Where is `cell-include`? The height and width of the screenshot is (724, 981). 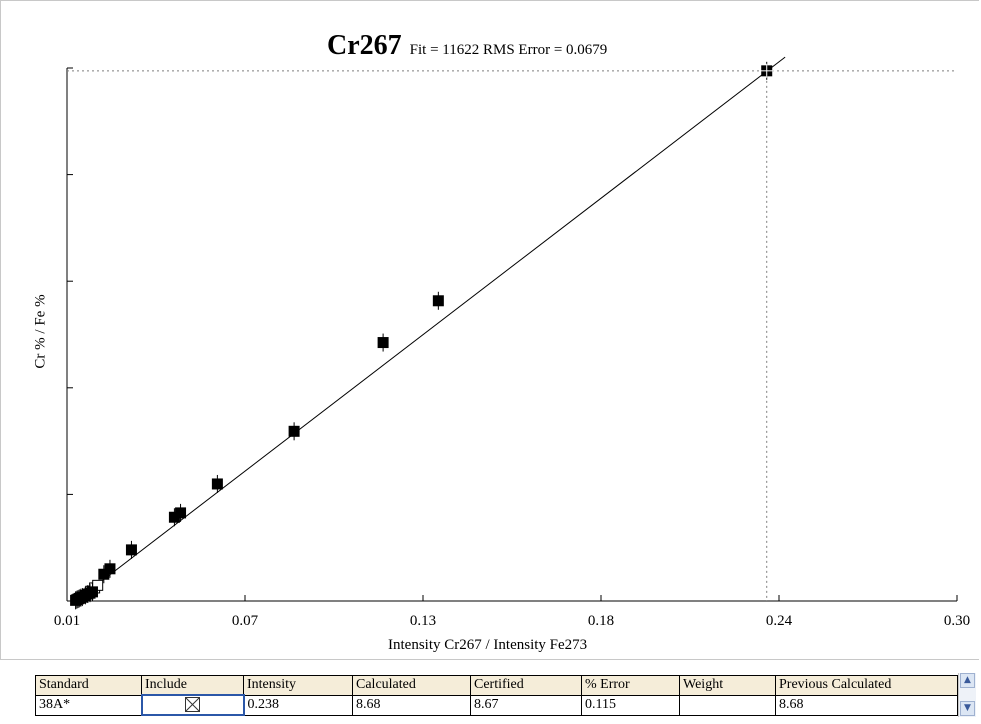 cell-include is located at coordinates (192, 705).